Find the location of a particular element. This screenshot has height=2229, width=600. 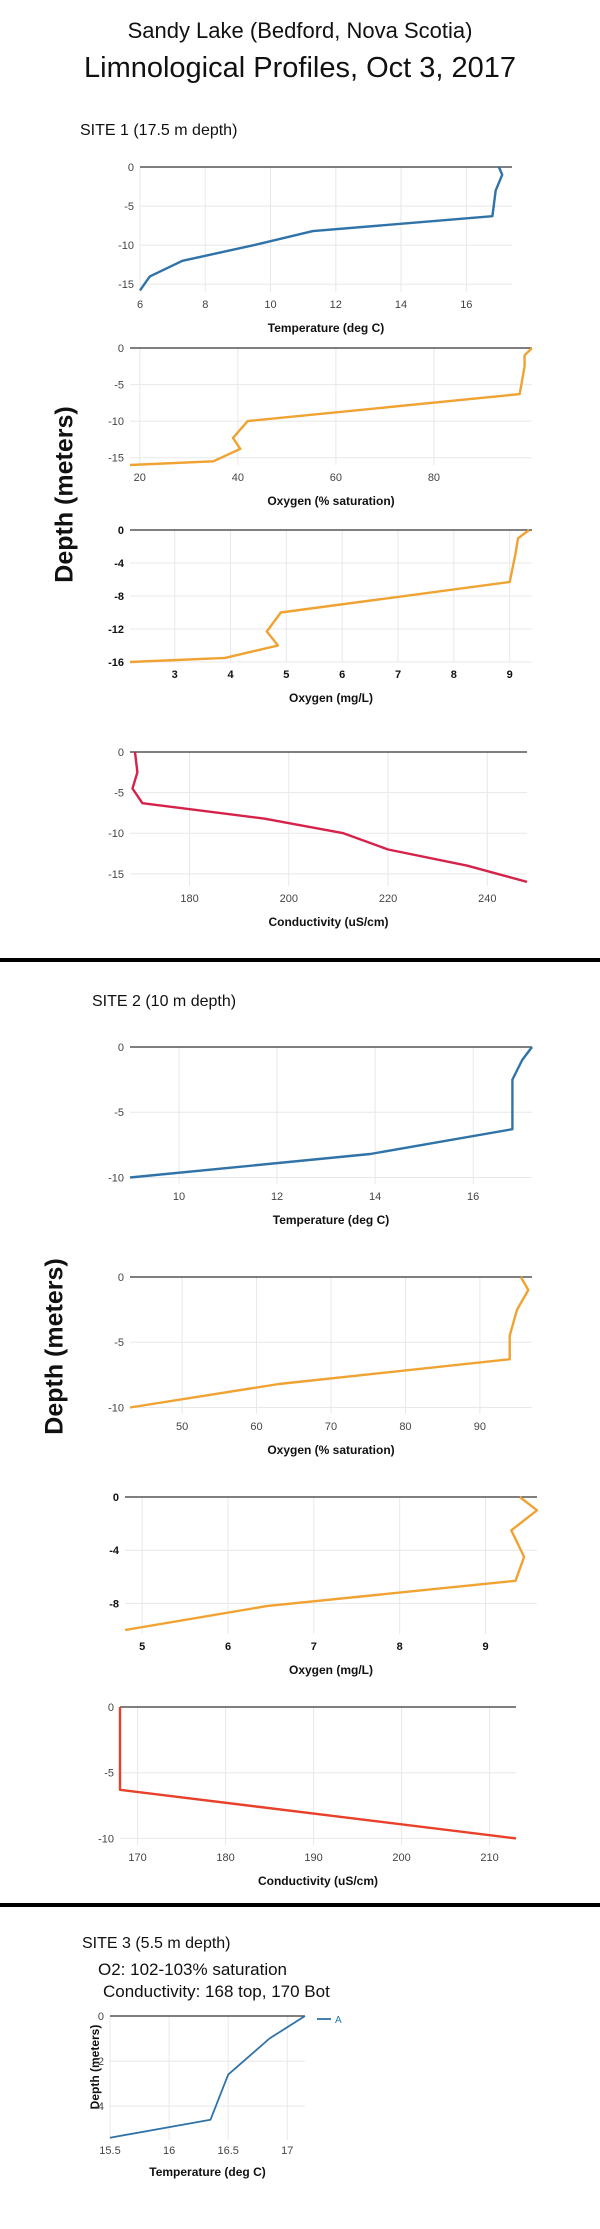

x-tick-label: 17 is located at coordinates (287, 2151).